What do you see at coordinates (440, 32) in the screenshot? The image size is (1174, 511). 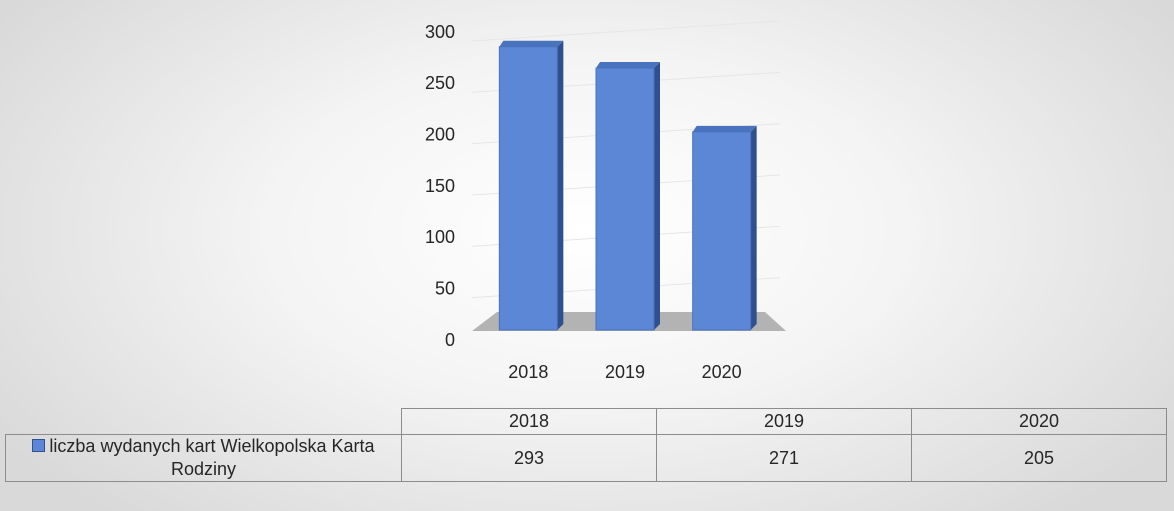 I see `y-tick-label: 300` at bounding box center [440, 32].